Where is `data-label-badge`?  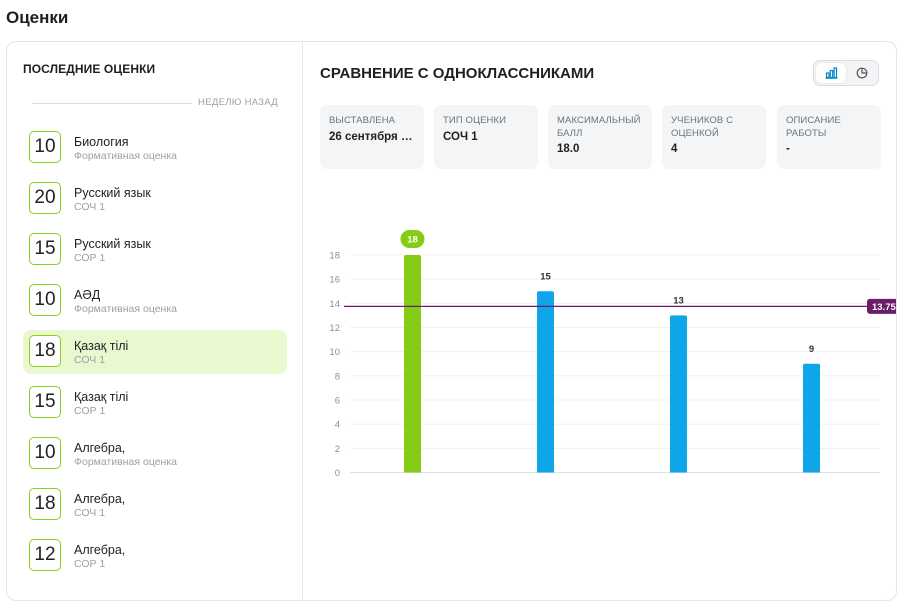
data-label-badge is located at coordinates (412, 239).